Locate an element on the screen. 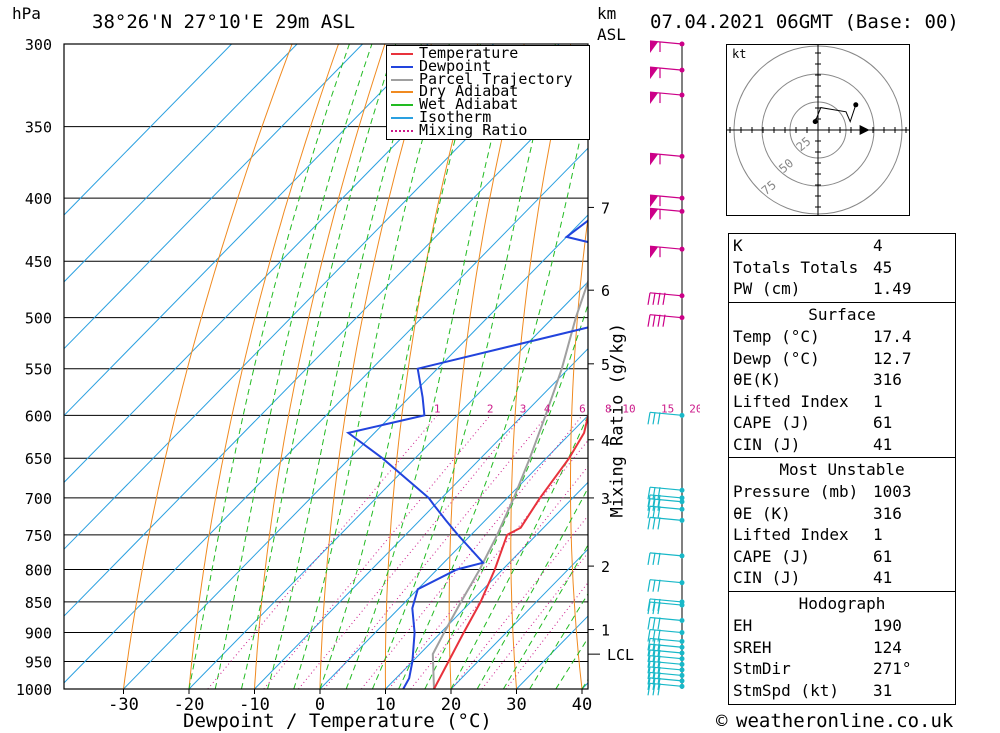  legend-item: Dry Adiabat is located at coordinates (488, 91).